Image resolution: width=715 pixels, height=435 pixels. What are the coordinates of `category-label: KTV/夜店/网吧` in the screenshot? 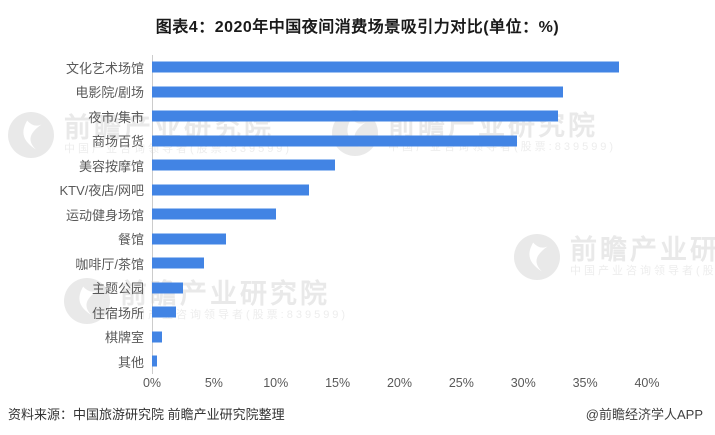 It's located at (101, 191).